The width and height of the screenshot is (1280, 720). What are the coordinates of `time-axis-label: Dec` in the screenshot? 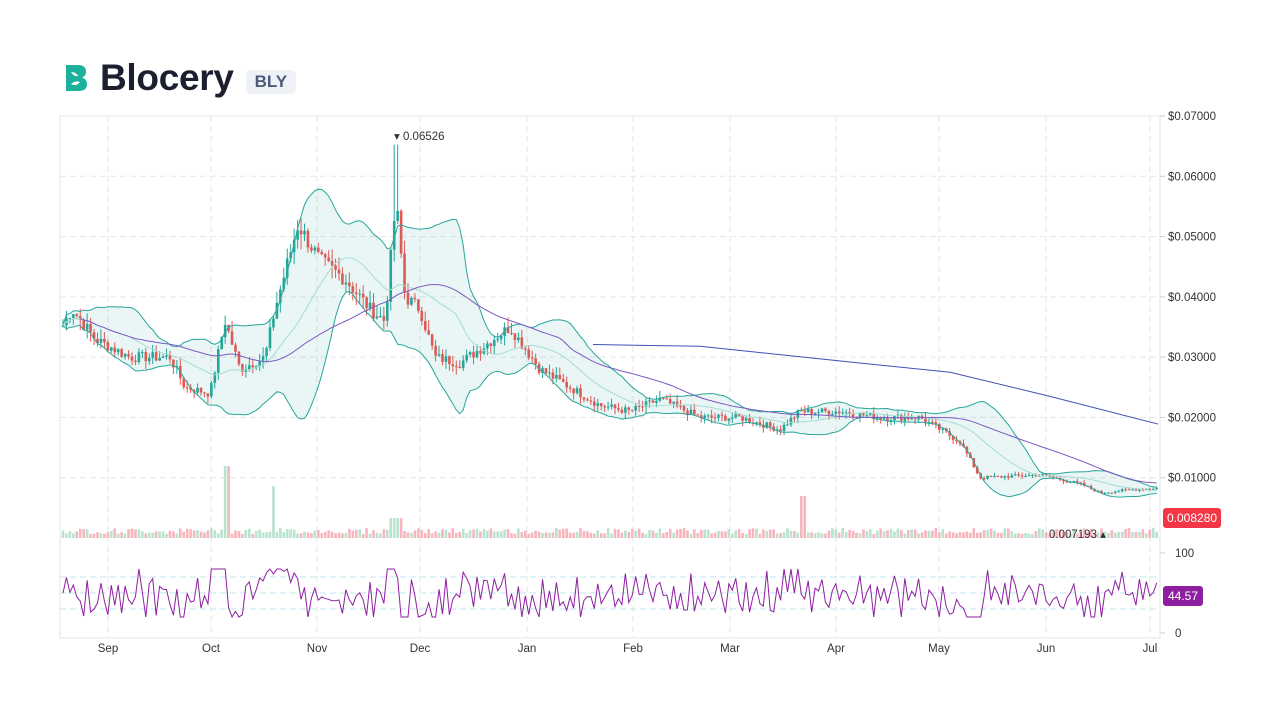 It's located at (420, 649).